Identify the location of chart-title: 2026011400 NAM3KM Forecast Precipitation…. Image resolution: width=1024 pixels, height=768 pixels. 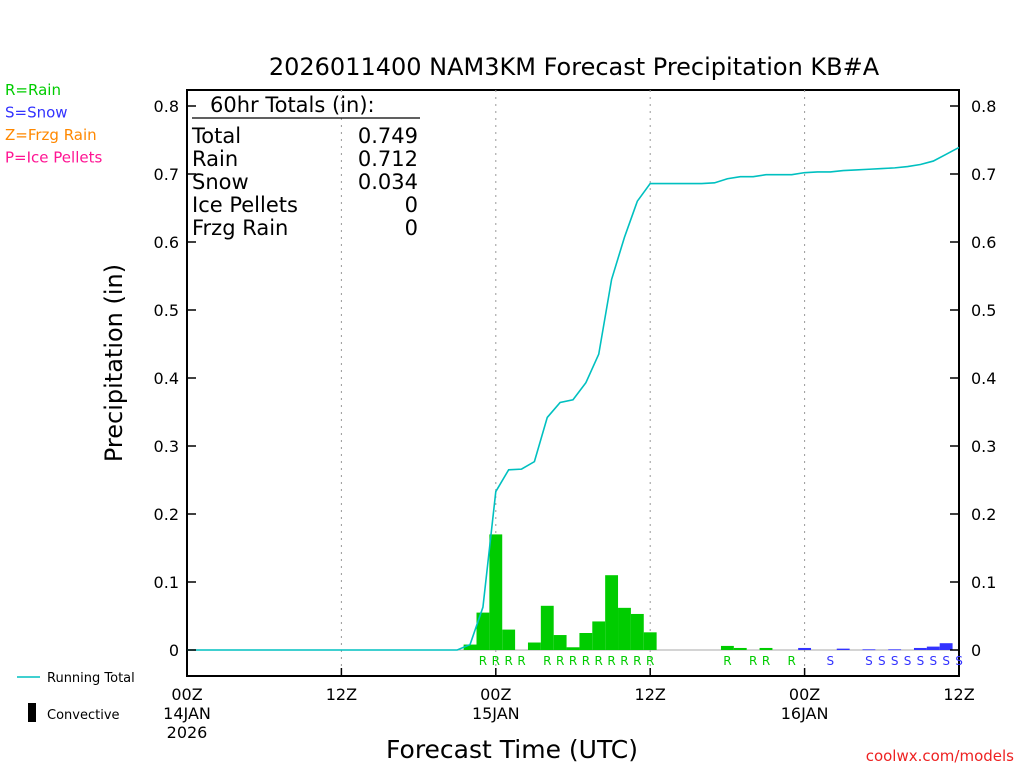
(574, 67).